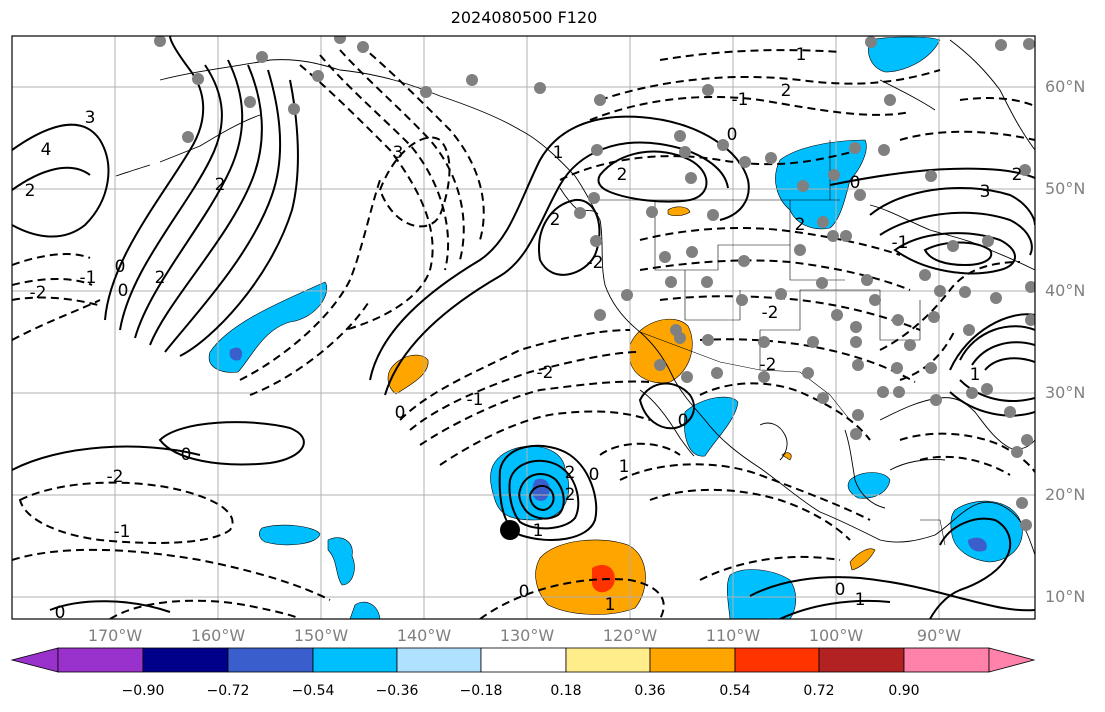  Describe the element at coordinates (630, 635) in the screenshot. I see `lon-label: 120°W` at that location.